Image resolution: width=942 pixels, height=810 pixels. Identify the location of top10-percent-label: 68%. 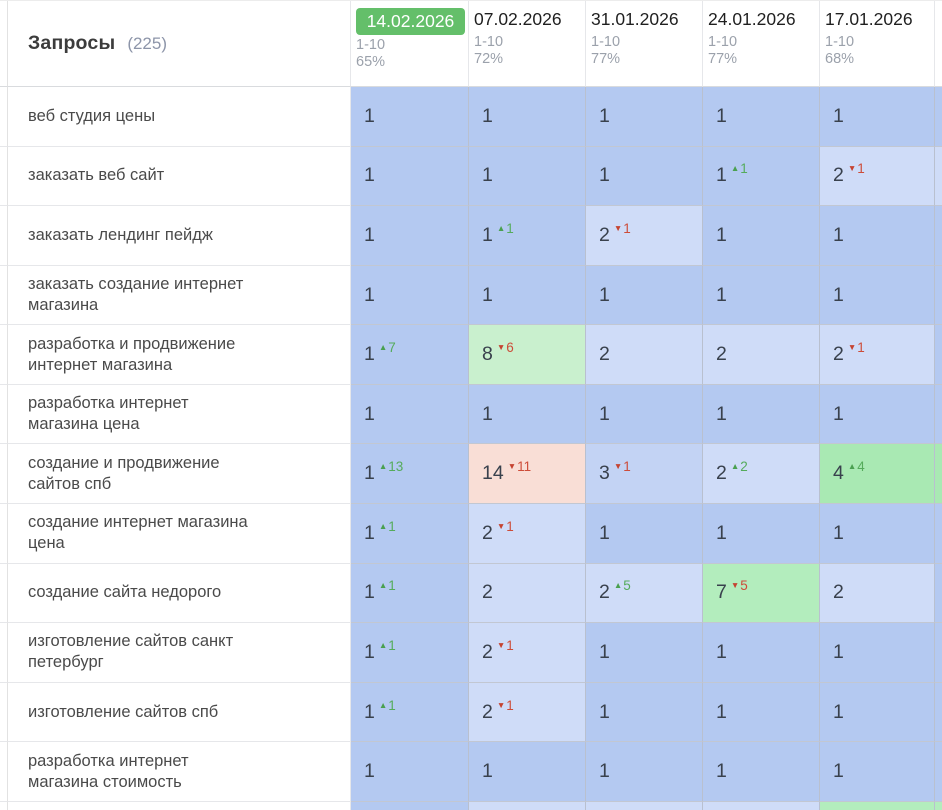
(840, 59).